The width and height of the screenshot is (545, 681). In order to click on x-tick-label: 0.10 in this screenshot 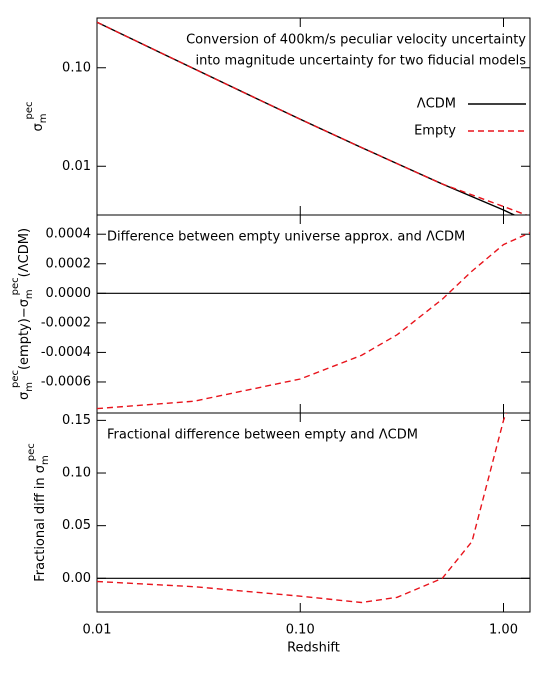, I will do `click(300, 630)`.